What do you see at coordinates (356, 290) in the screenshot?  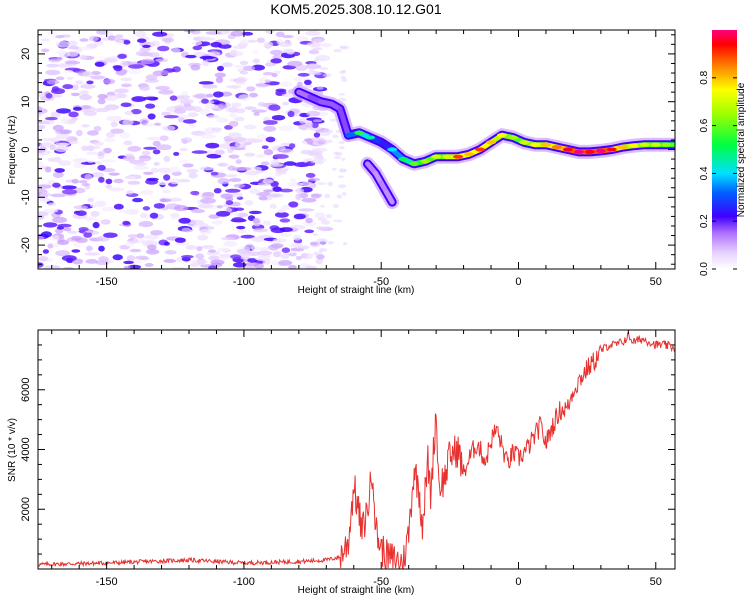 I see `spectrogram-x-label: Height of straight line (km)` at bounding box center [356, 290].